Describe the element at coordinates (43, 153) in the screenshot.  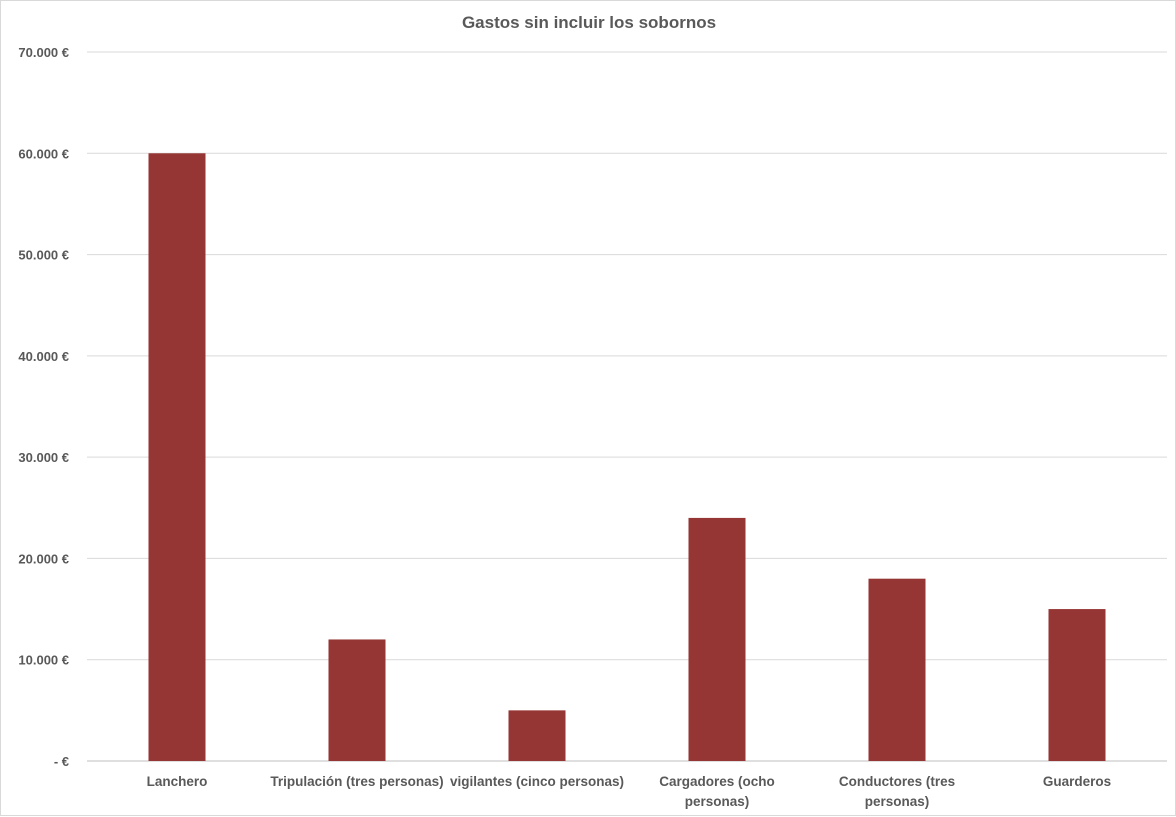
I see `y-tick-label: 60.000 €` at that location.